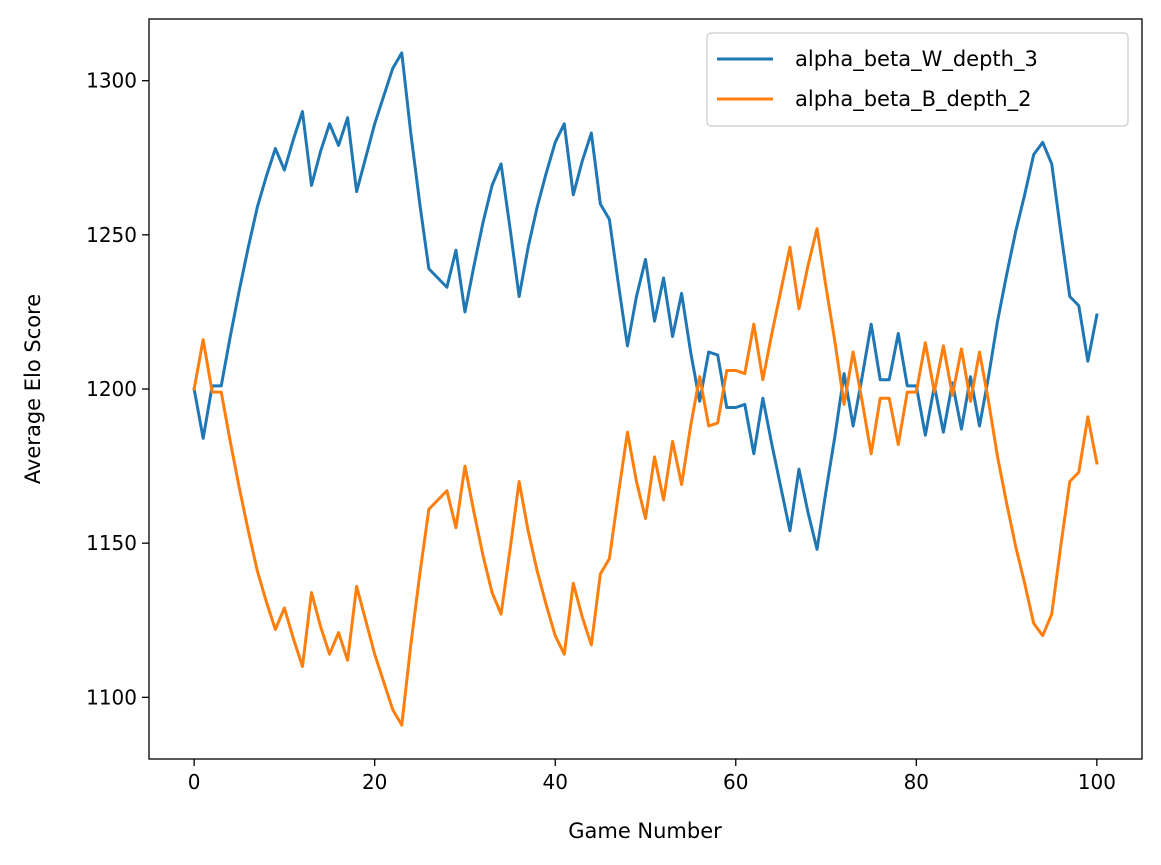  I want to click on legend-label-alpha-beta-b: alpha_beta_B_depth_2, so click(913, 99).